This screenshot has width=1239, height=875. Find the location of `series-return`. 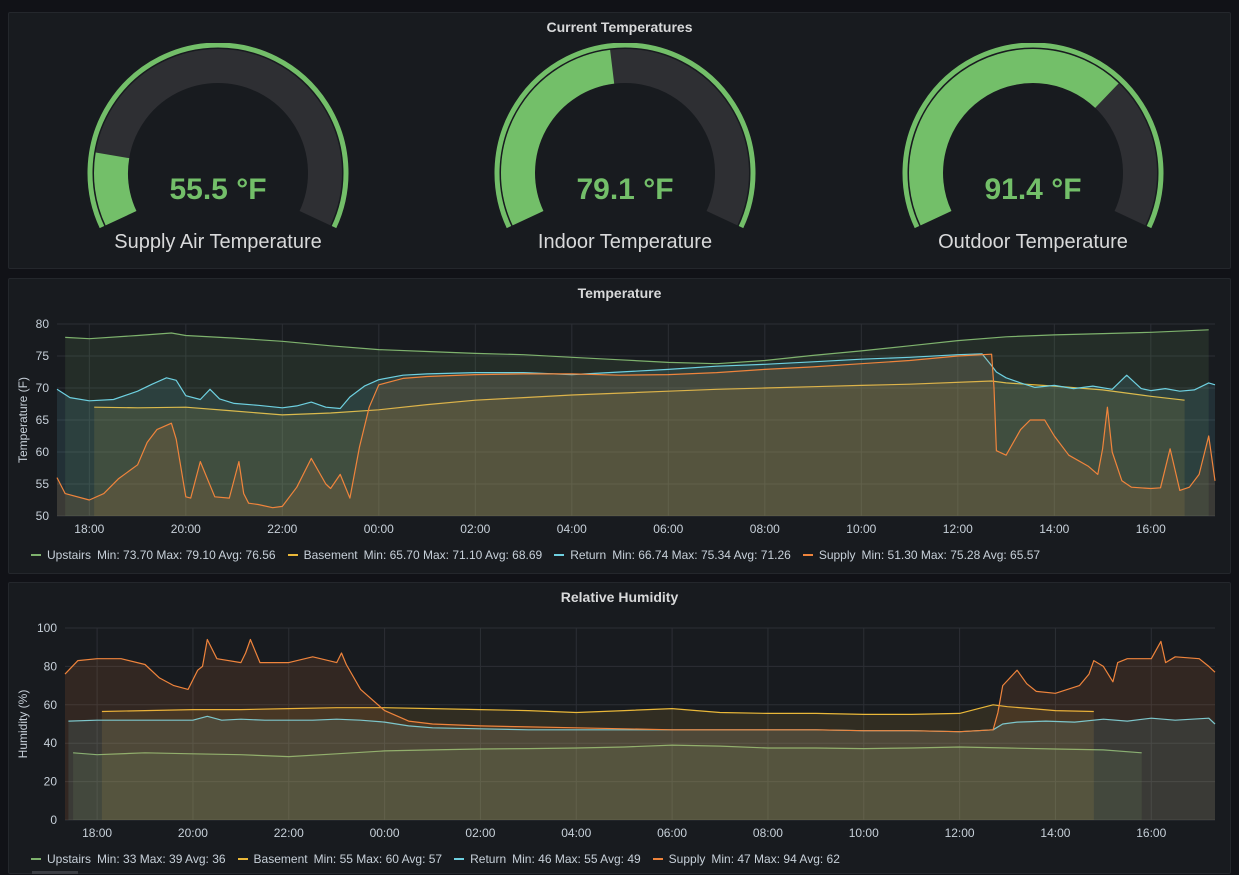

series-return is located at coordinates (642, 767).